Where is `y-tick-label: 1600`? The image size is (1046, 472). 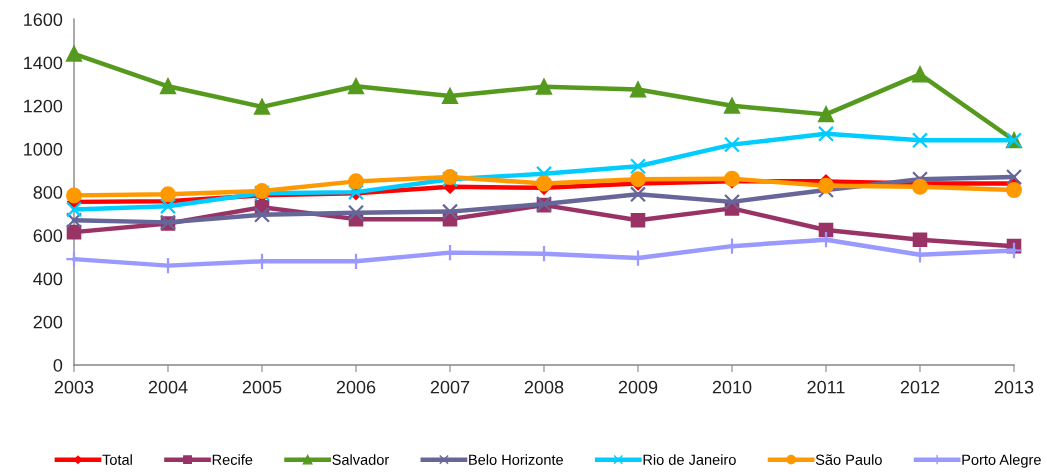 y-tick-label: 1600 is located at coordinates (43, 20).